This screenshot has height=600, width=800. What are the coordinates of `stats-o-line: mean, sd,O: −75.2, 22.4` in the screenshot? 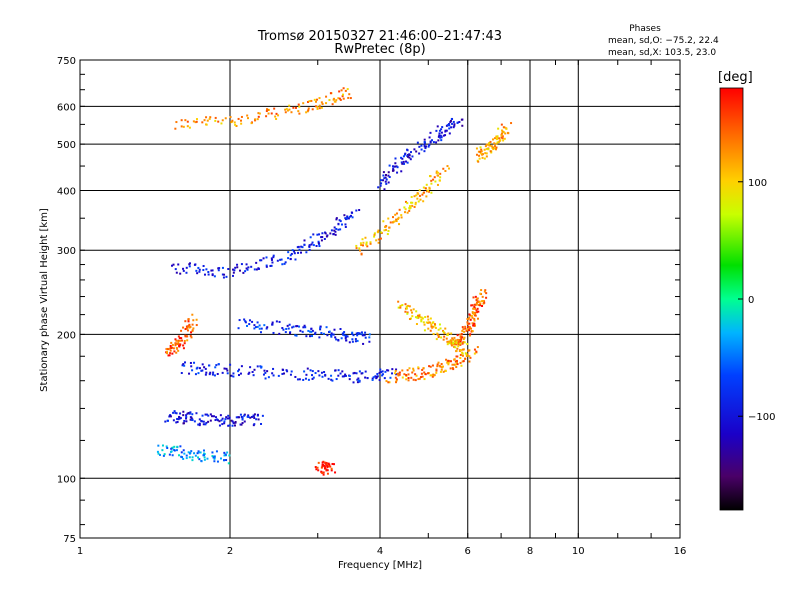 It's located at (663, 41).